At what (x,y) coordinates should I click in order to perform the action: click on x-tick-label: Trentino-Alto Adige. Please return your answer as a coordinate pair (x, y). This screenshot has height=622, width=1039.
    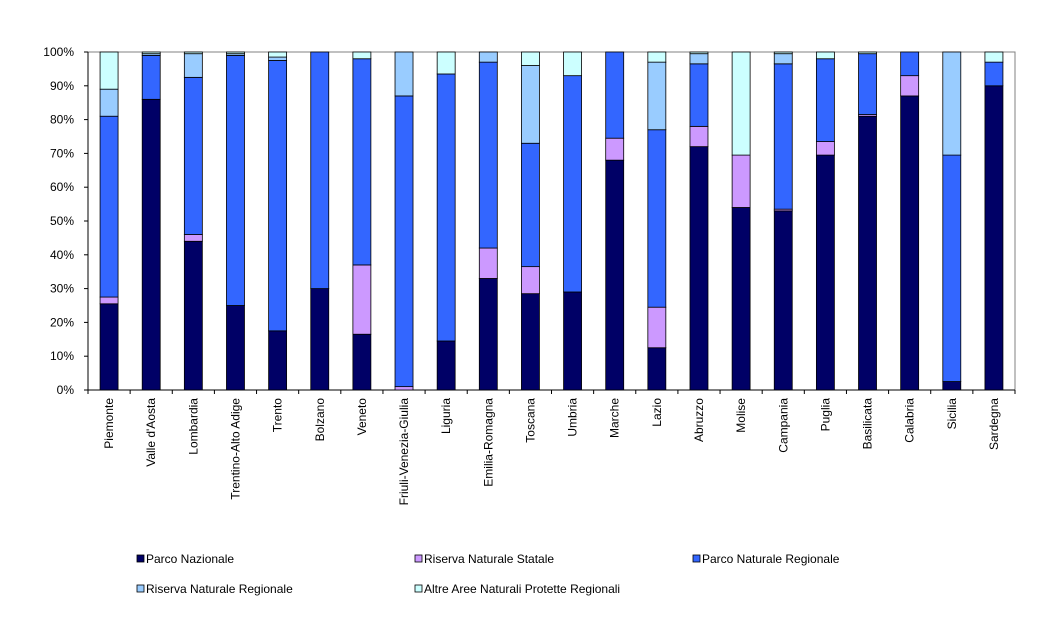
    Looking at the image, I should click on (235, 449).